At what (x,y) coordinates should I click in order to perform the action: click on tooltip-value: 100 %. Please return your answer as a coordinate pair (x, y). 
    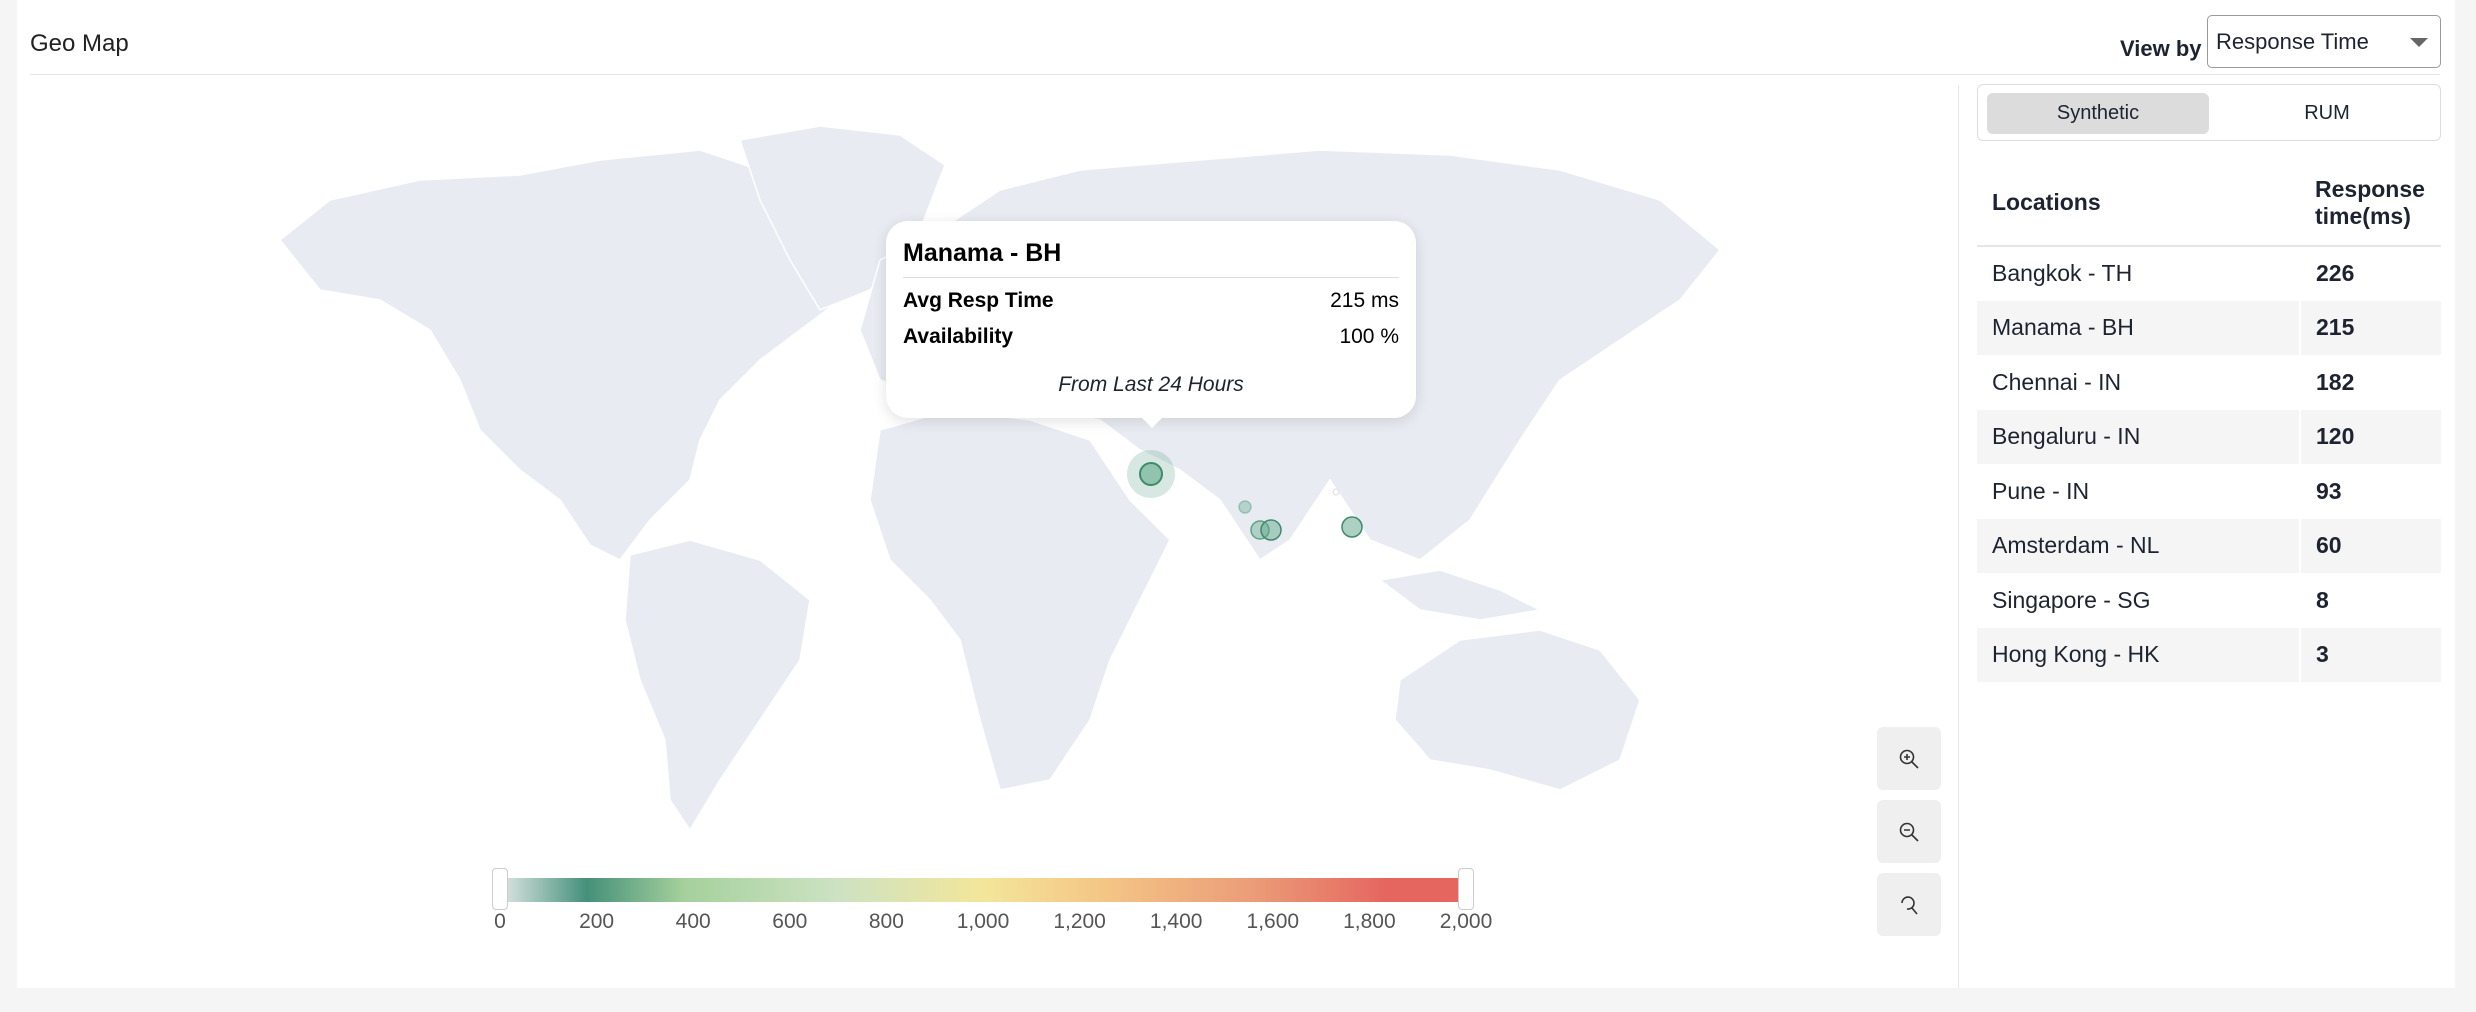
    Looking at the image, I should click on (1369, 336).